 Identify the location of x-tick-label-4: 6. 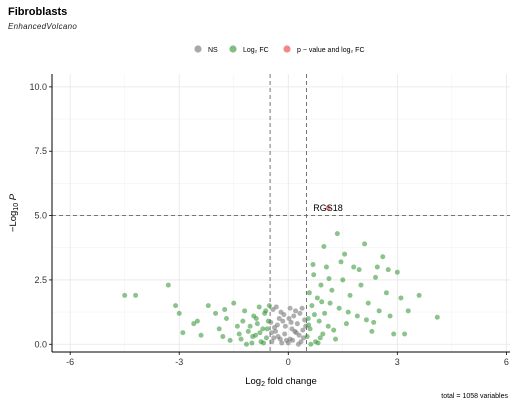
(506, 362).